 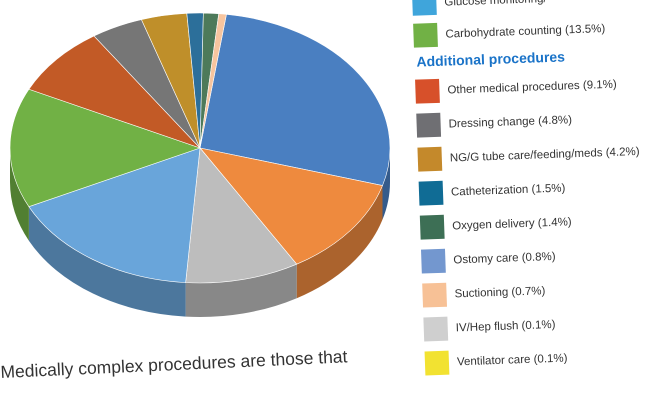 I want to click on legend-heading: Additional procedures, so click(x=491, y=59).